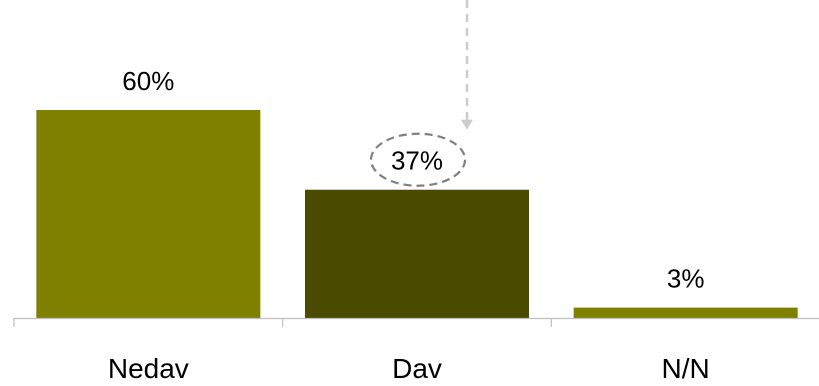 This screenshot has width=819, height=386. Describe the element at coordinates (417, 368) in the screenshot. I see `category-label-dav: Dav` at that location.